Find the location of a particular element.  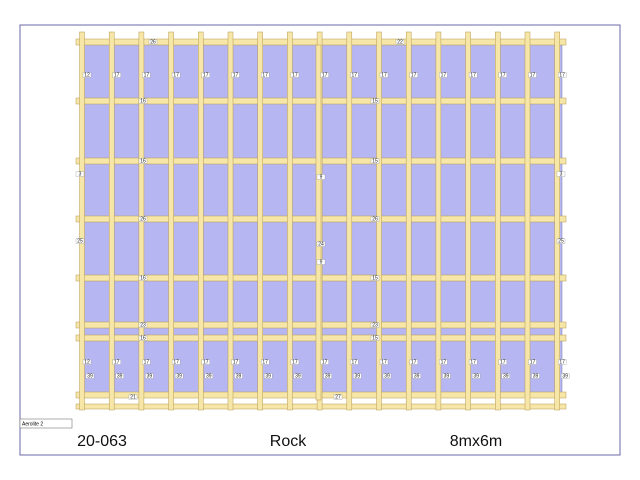

project-name: Rock is located at coordinates (288, 441).